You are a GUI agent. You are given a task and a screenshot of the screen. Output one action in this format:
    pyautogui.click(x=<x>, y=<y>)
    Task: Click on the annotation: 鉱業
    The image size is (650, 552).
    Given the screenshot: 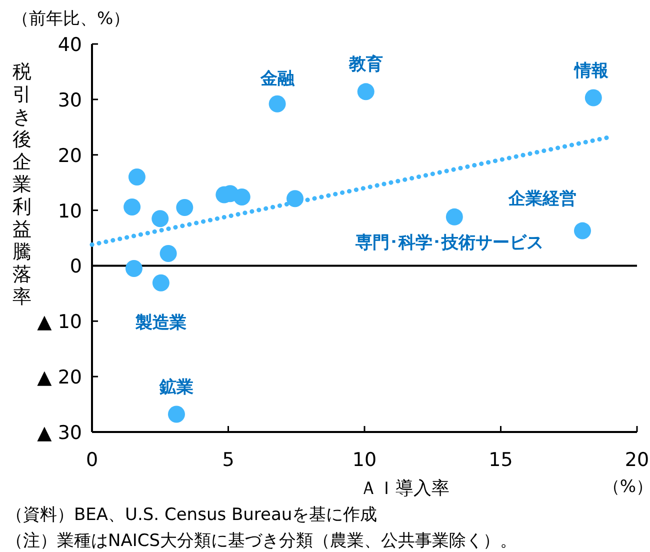 What is the action you would take?
    pyautogui.click(x=176, y=387)
    